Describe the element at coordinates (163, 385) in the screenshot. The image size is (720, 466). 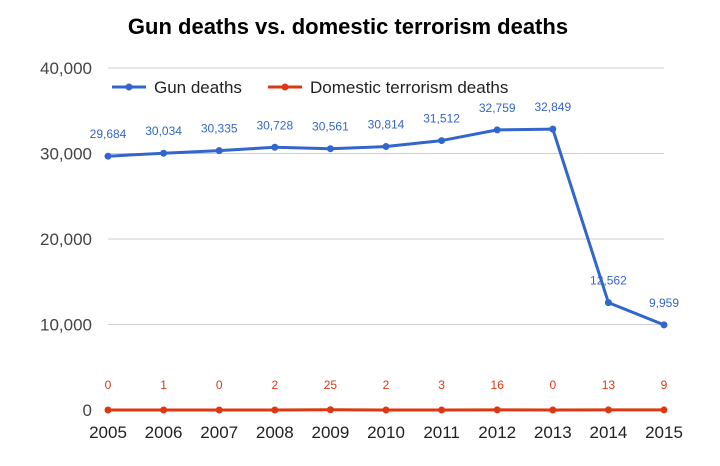
I see `data-label: 1` at that location.